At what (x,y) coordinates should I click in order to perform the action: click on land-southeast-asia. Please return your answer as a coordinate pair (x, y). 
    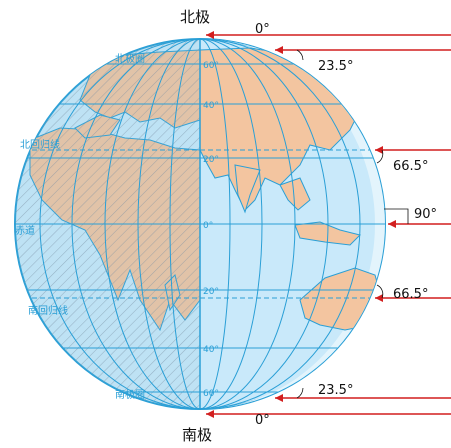
    Looking at the image, I should click on (295, 194).